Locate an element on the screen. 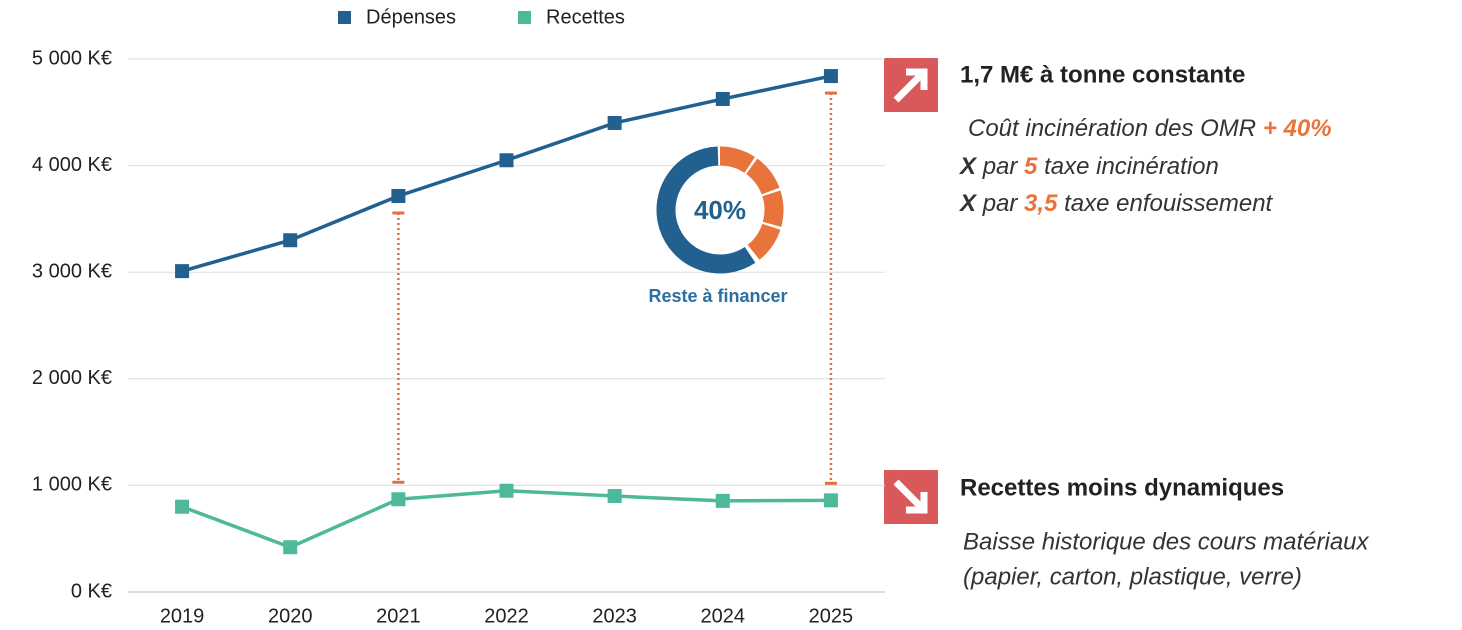 The image size is (1462, 630). text: Coût incinération des OMR is located at coordinates (1112, 128).